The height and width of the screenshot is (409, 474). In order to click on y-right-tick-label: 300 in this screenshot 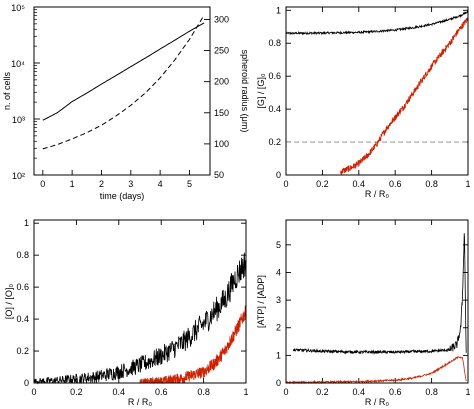, I will do `click(221, 19)`.